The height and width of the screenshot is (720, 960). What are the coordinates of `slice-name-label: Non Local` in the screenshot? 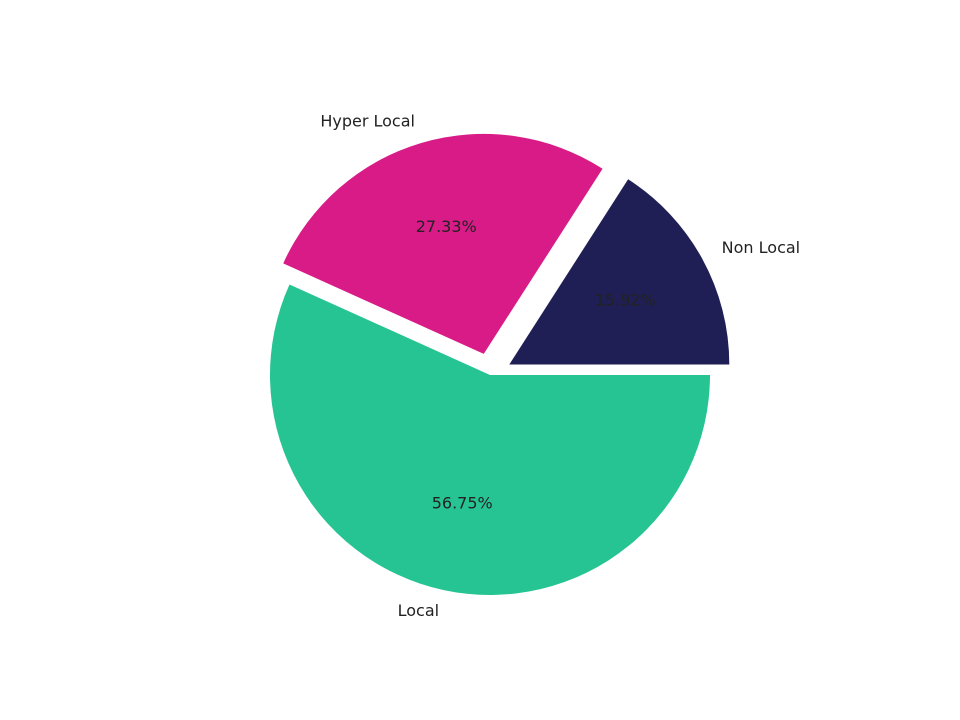 It's located at (761, 247).